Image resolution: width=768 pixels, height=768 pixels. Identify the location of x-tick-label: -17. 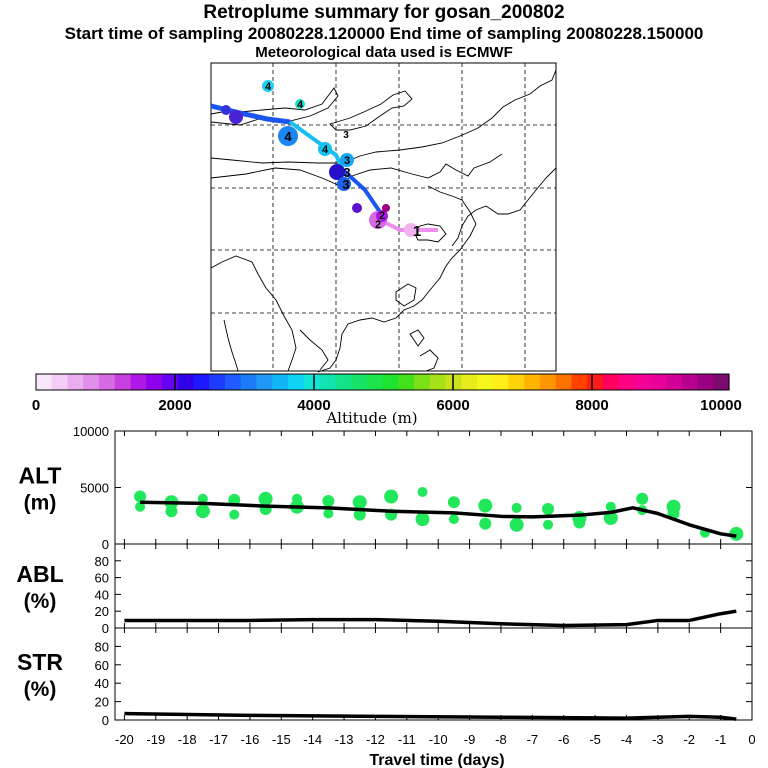
(218, 739).